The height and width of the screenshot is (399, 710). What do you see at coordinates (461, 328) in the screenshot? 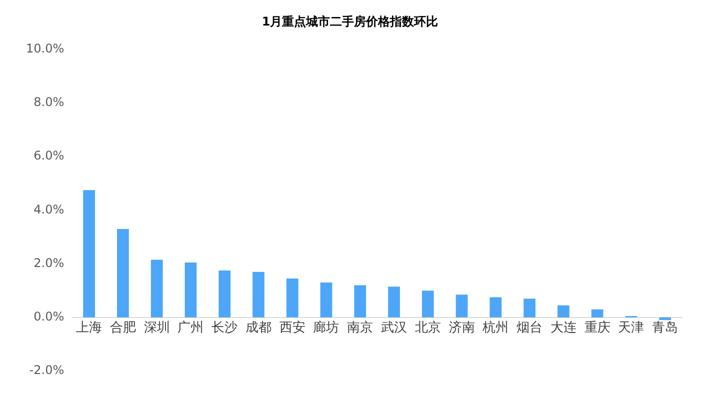
I see `x-tick-label: 济南` at bounding box center [461, 328].